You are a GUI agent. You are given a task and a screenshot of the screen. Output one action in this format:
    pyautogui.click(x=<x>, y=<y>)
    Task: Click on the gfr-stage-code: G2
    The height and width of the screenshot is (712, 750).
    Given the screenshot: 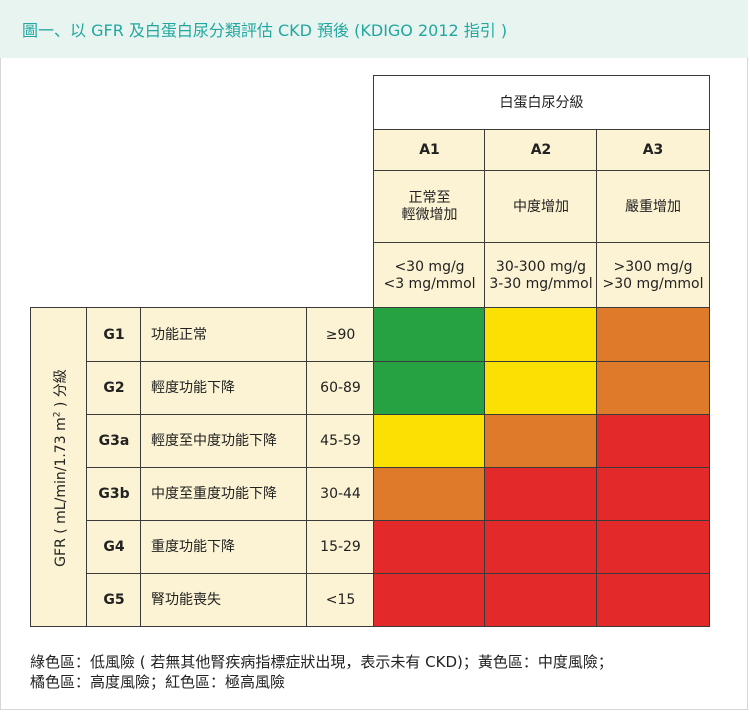 What is the action you would take?
    pyautogui.click(x=114, y=388)
    